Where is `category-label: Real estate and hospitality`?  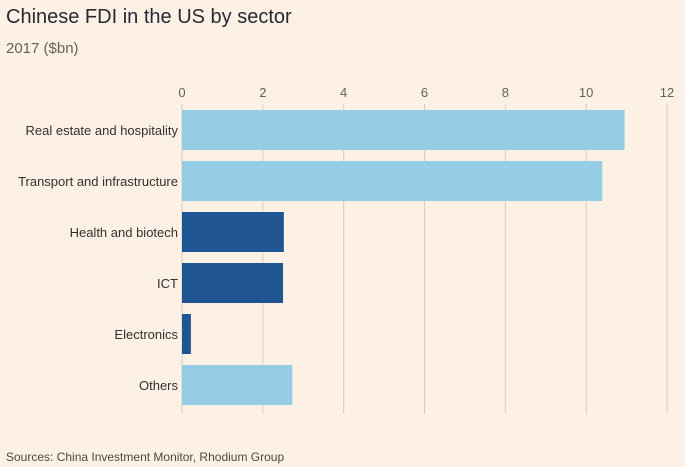 category-label: Real estate and hospitality is located at coordinates (102, 130).